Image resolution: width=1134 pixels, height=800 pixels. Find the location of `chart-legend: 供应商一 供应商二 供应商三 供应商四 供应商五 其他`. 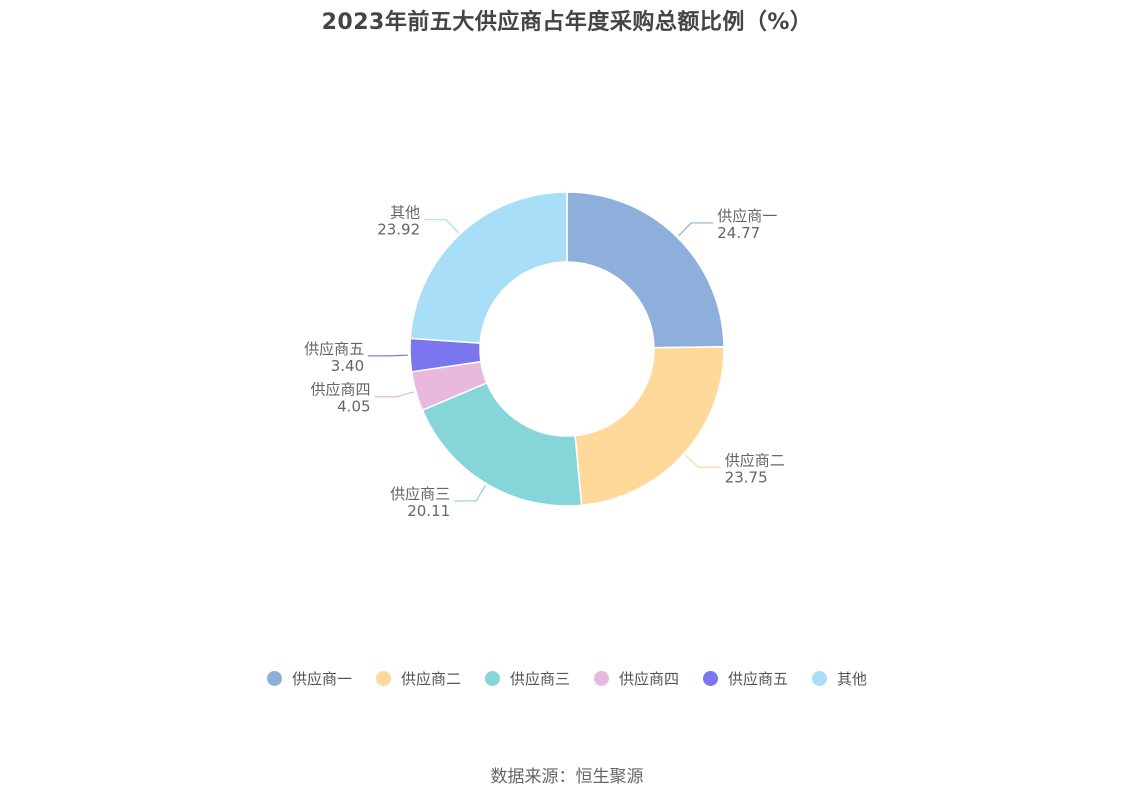

chart-legend: 供应商一 供应商二 供应商三 供应商四 供应商五 其他 is located at coordinates (567, 678).